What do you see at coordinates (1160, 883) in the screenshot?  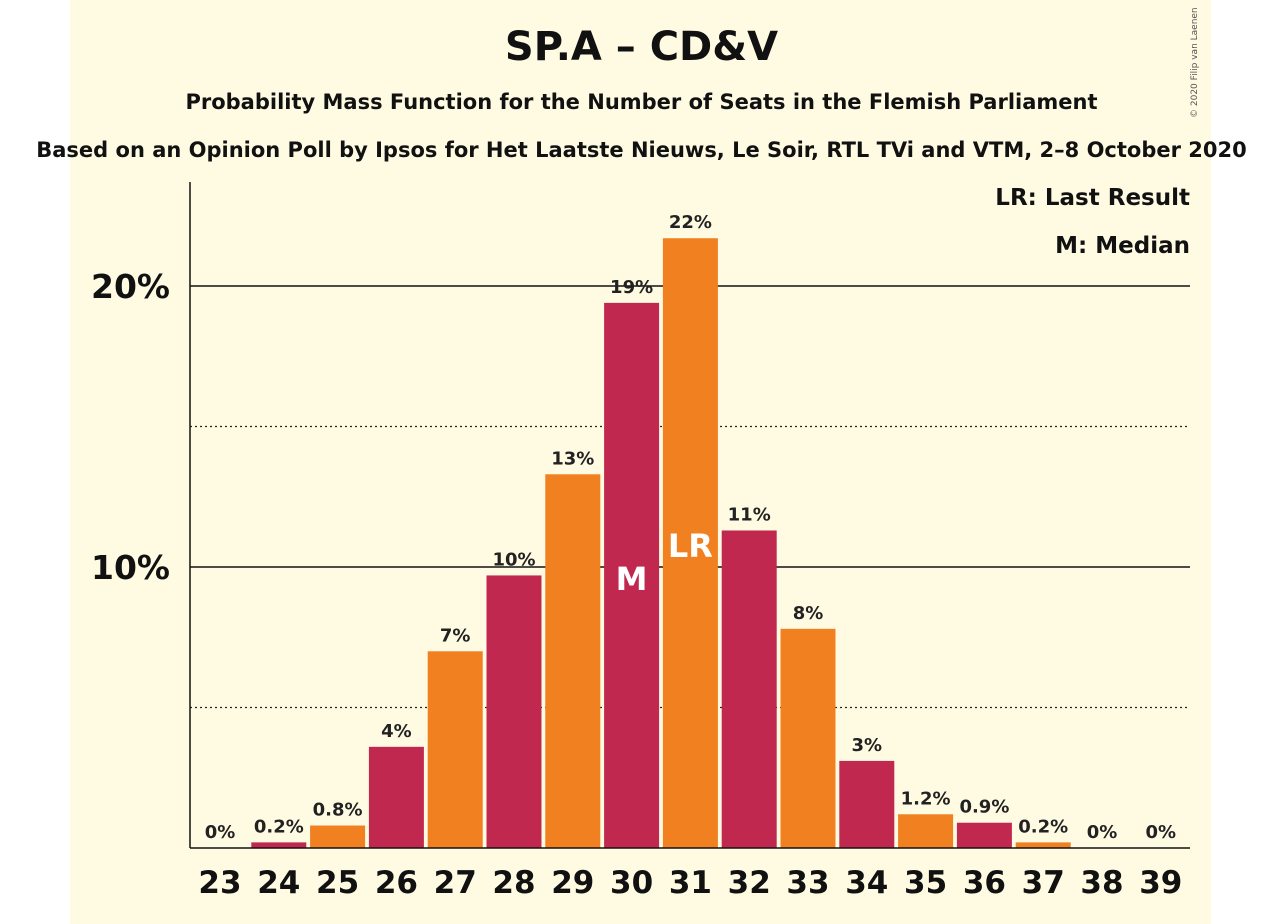 I see `x-tick-label: 39` at bounding box center [1160, 883].